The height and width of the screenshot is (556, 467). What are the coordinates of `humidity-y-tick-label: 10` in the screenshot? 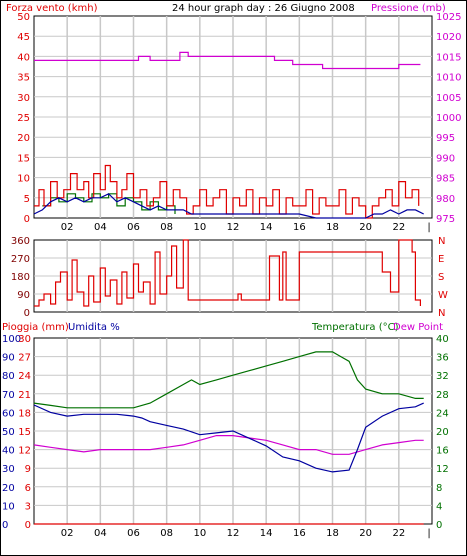 It's located at (8, 506).